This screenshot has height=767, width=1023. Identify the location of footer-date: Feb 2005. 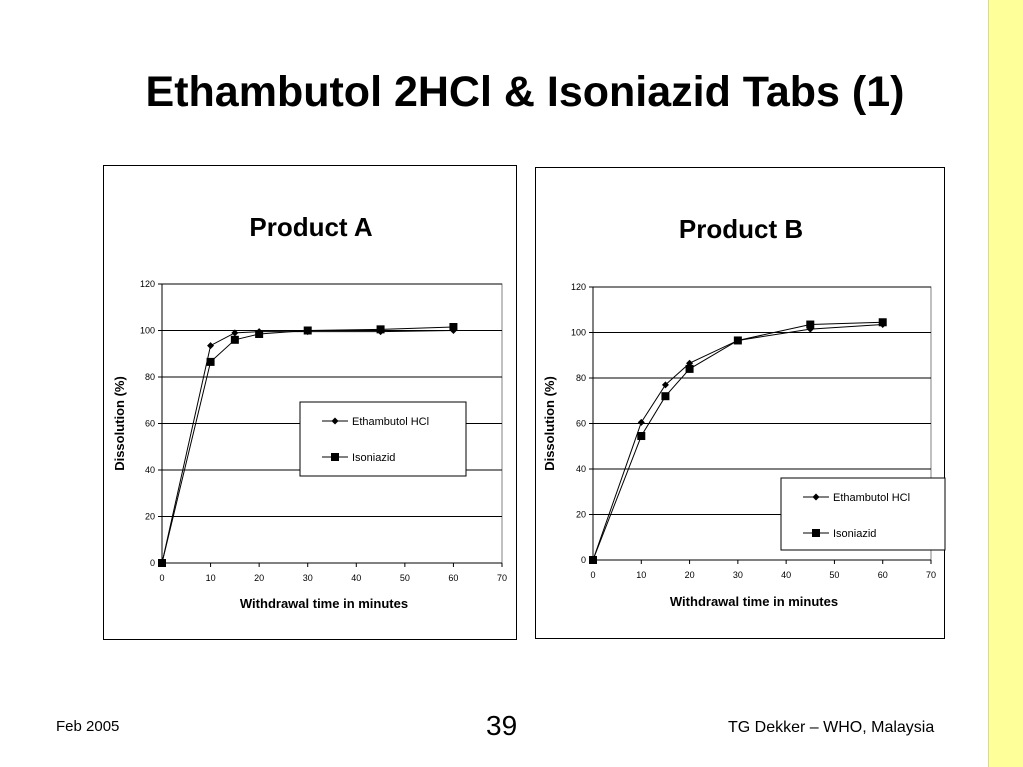
(88, 726).